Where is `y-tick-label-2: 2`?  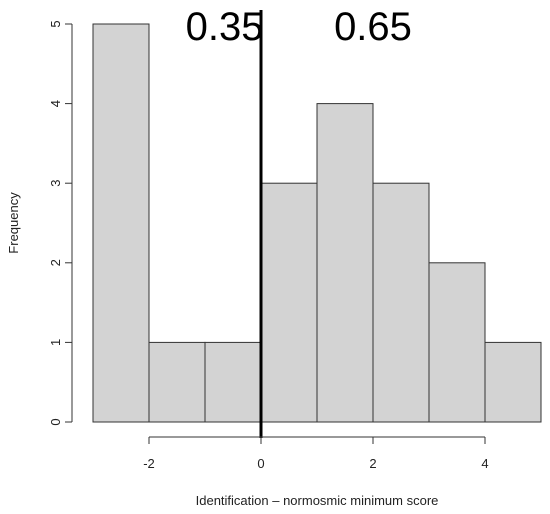
y-tick-label-2: 2 is located at coordinates (55, 262).